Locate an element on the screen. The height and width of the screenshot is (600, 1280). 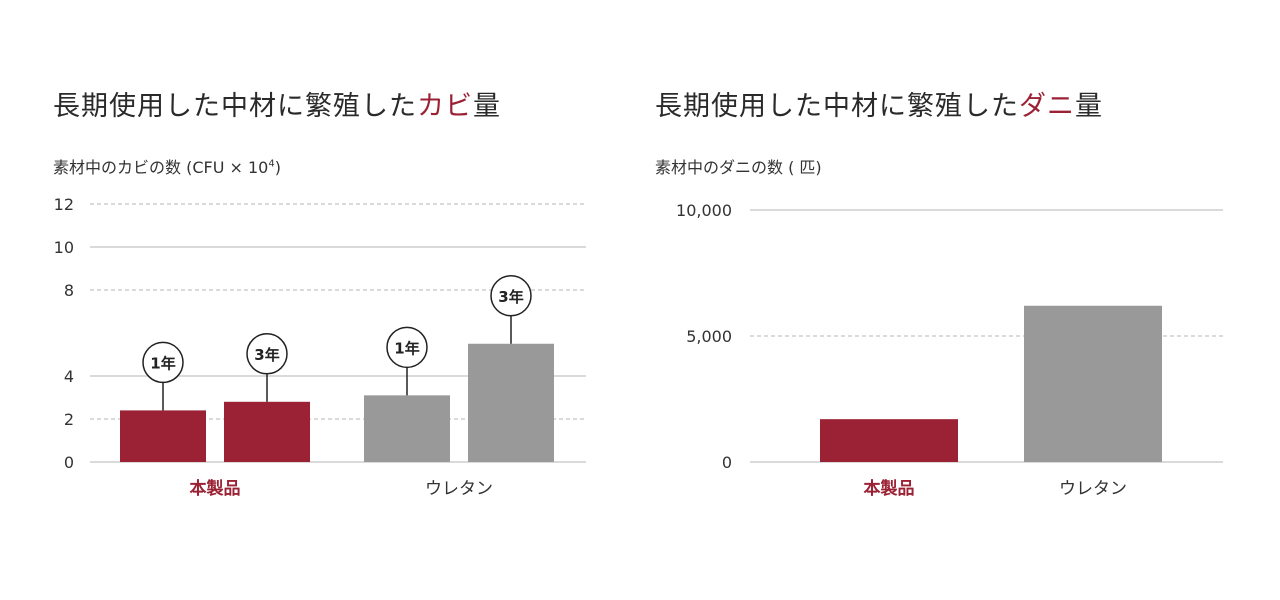
unit-text: 素材中のカビの数 (CFU × 10 is located at coordinates (161, 167).